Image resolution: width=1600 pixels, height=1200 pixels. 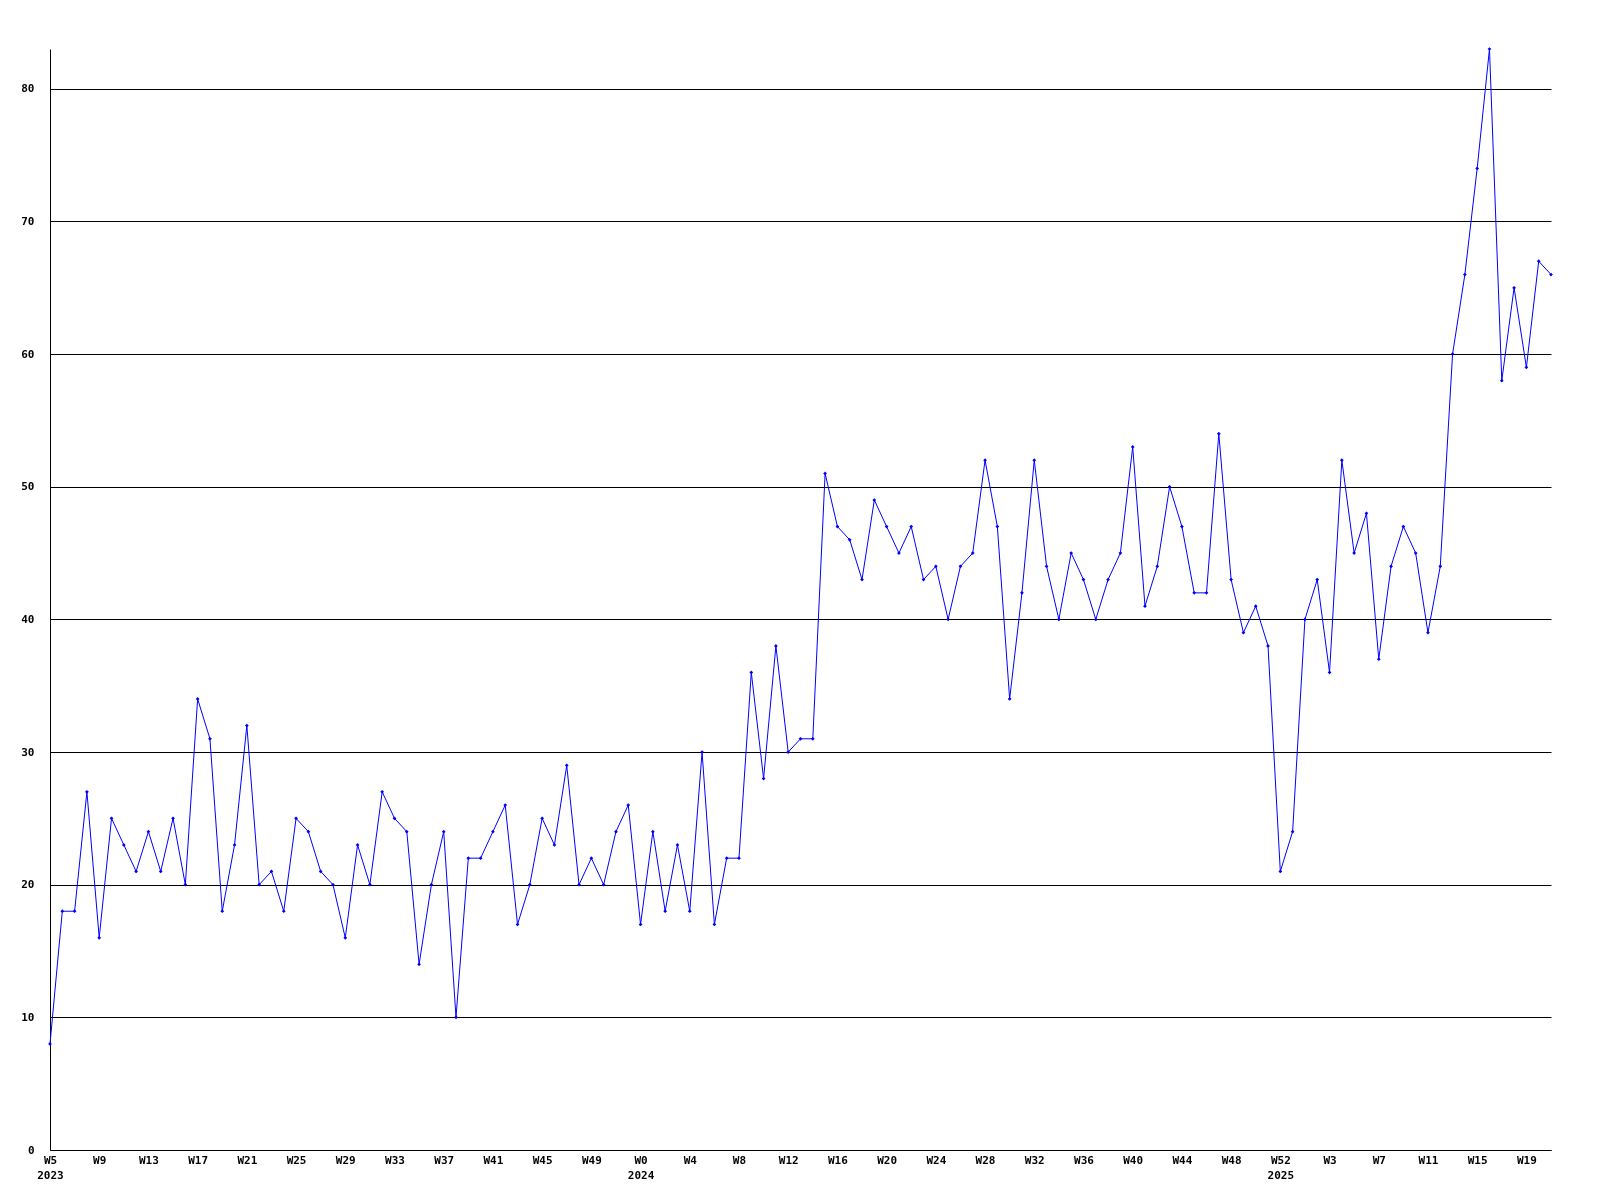 What do you see at coordinates (985, 1160) in the screenshot?
I see `x-tick-label: W28` at bounding box center [985, 1160].